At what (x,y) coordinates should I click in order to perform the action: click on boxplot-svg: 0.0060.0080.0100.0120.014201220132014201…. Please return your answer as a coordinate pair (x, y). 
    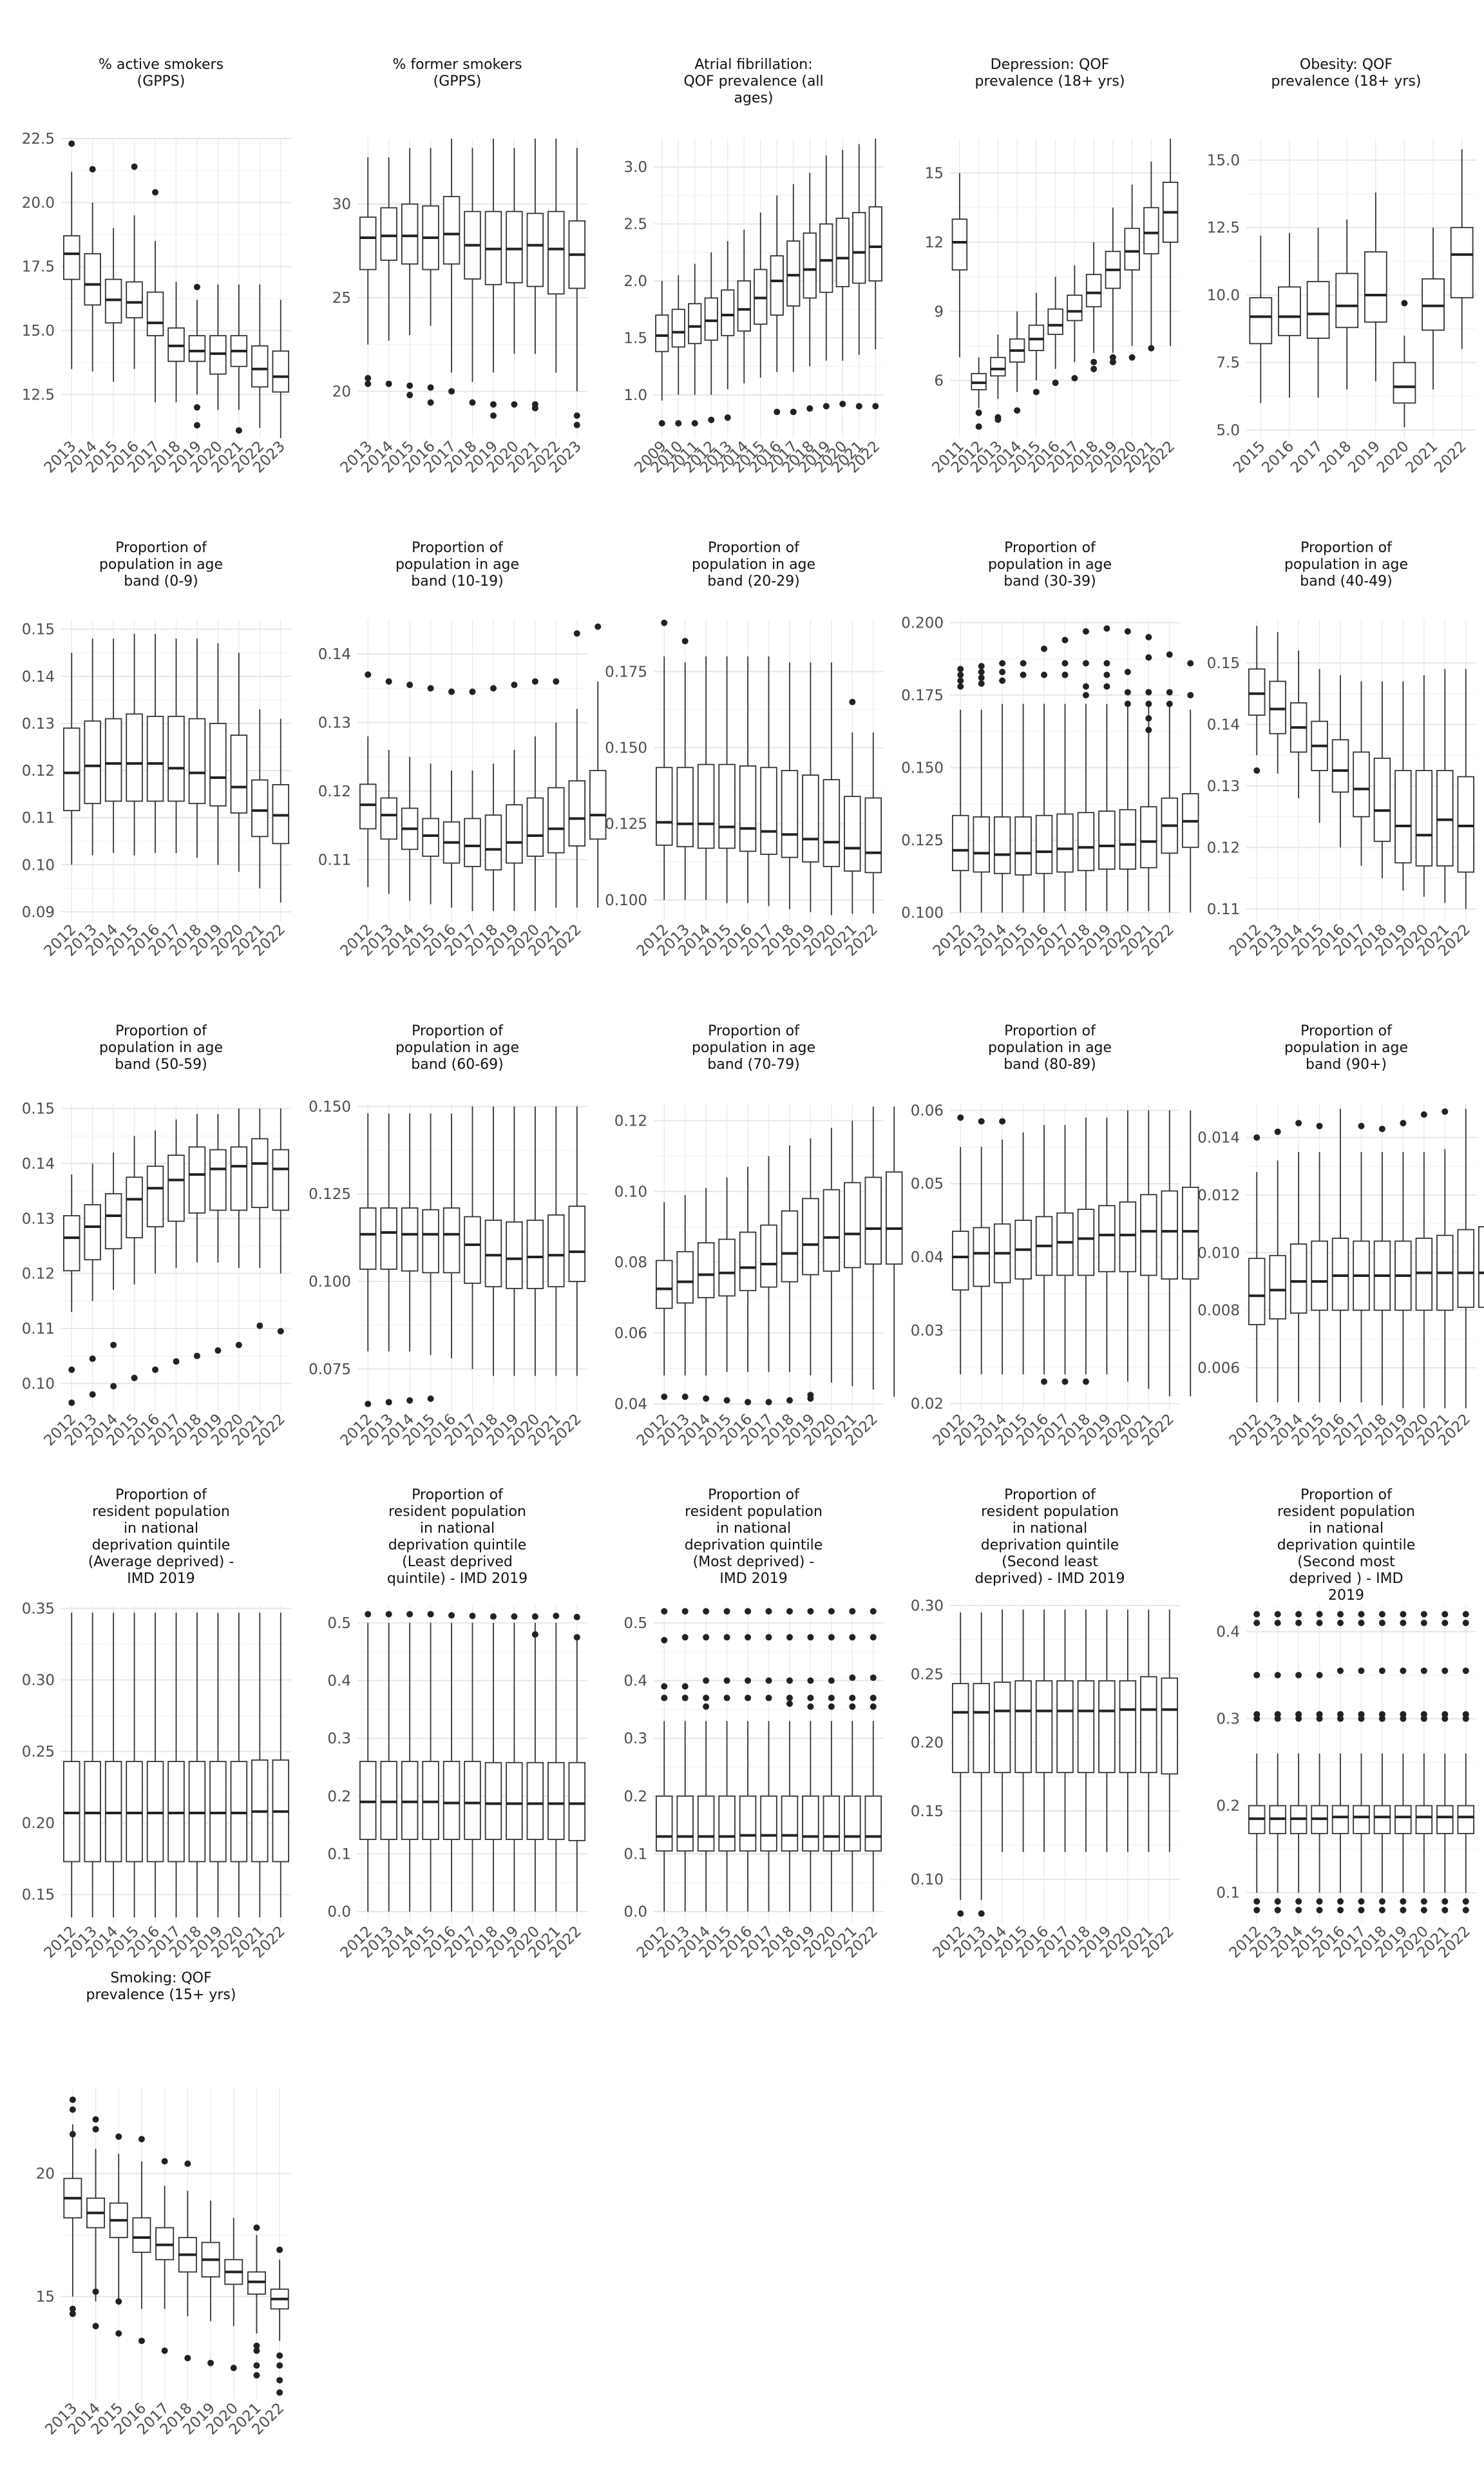
    Looking at the image, I should click on (1340, 1276).